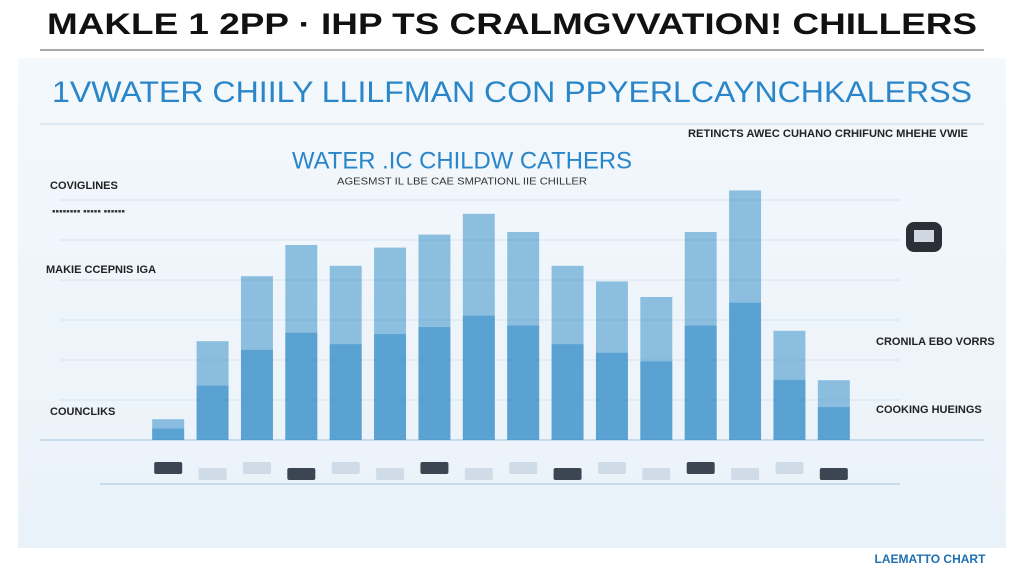 The width and height of the screenshot is (1024, 585). What do you see at coordinates (935, 342) in the screenshot?
I see `note-right-mid: CRONILA EBO VORRS` at bounding box center [935, 342].